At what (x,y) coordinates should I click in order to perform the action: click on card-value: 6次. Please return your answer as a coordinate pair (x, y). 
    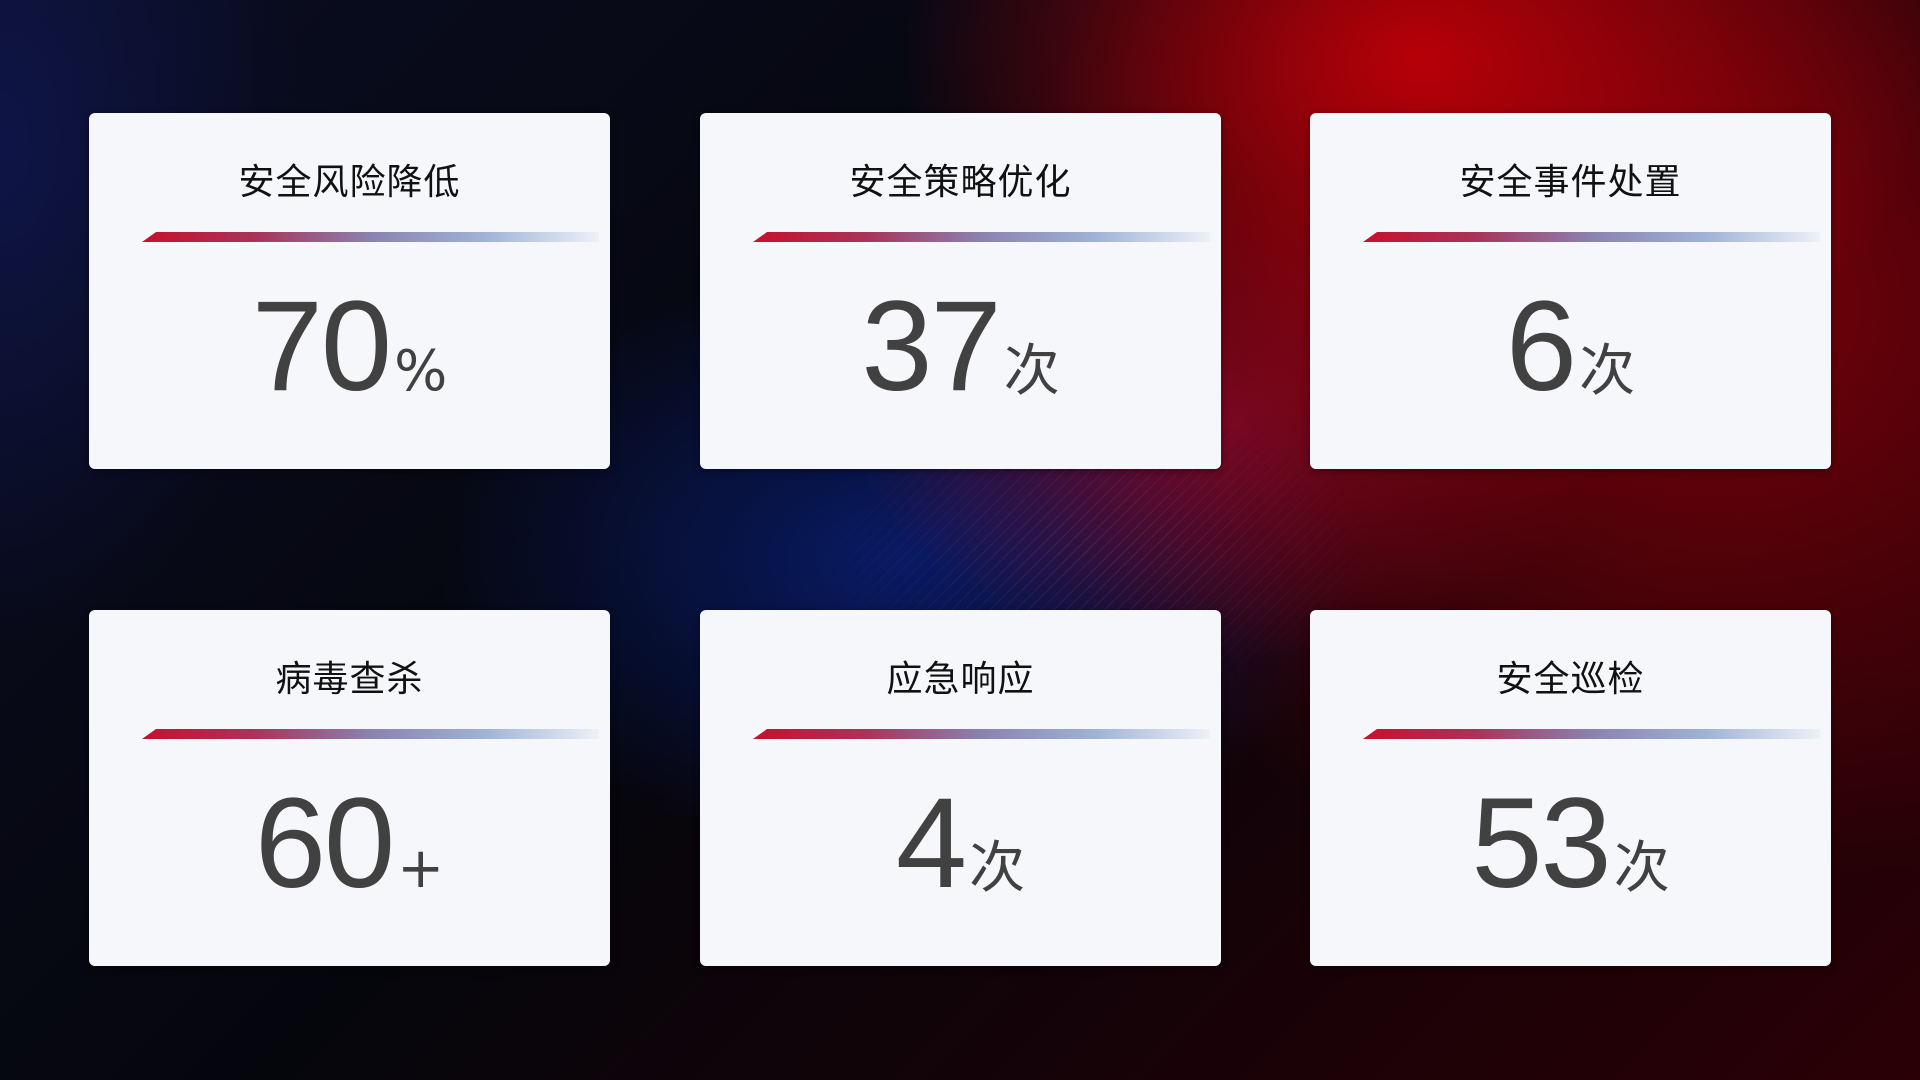
    Looking at the image, I should click on (1570, 346).